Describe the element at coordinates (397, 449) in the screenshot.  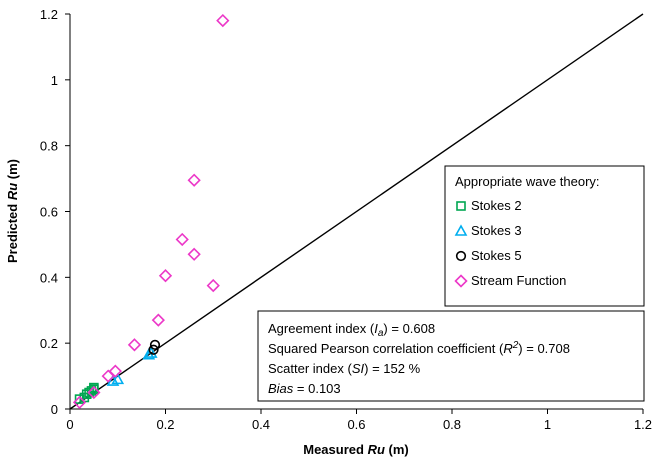
I see `x-axis-title-unit: (m)` at that location.